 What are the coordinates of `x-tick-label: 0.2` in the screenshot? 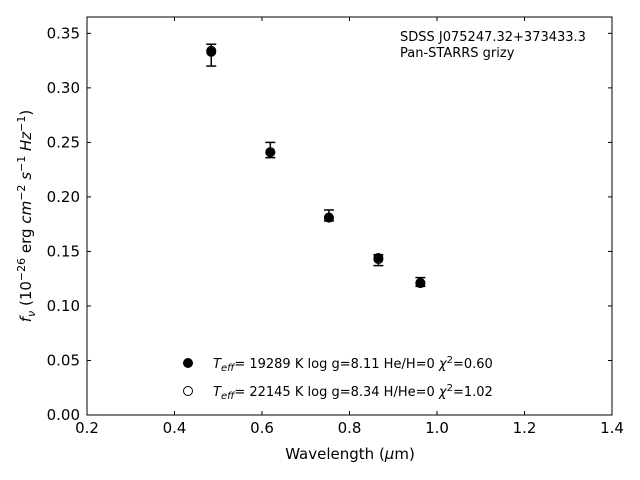 It's located at (87, 428).